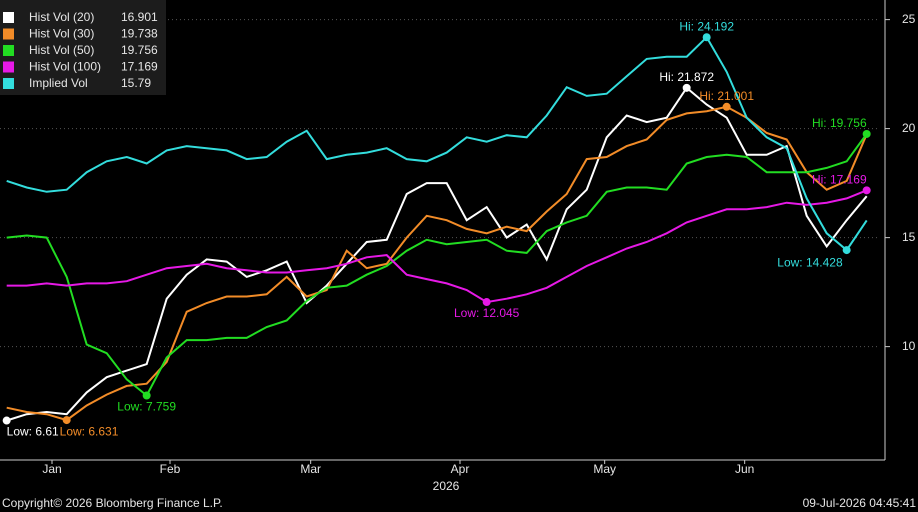  I want to click on x-tick-label: May, so click(604, 469).